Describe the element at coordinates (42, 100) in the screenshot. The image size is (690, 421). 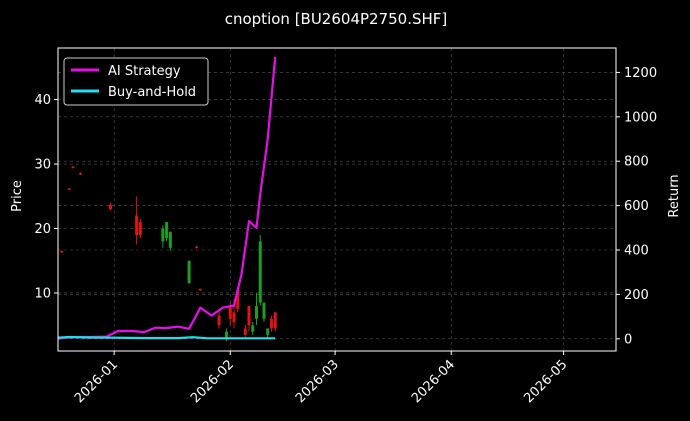
I see `y-tick-label: 40` at that location.